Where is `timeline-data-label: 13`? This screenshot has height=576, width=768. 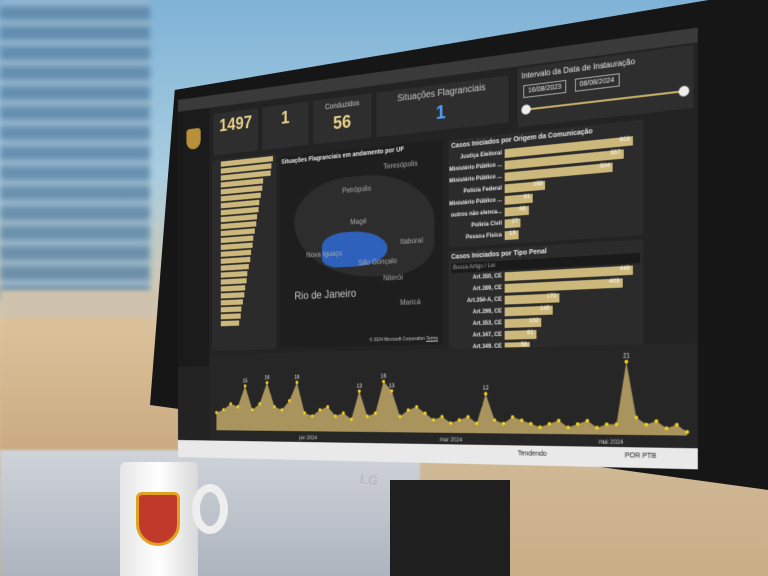 timeline-data-label: 13 is located at coordinates (392, 385).